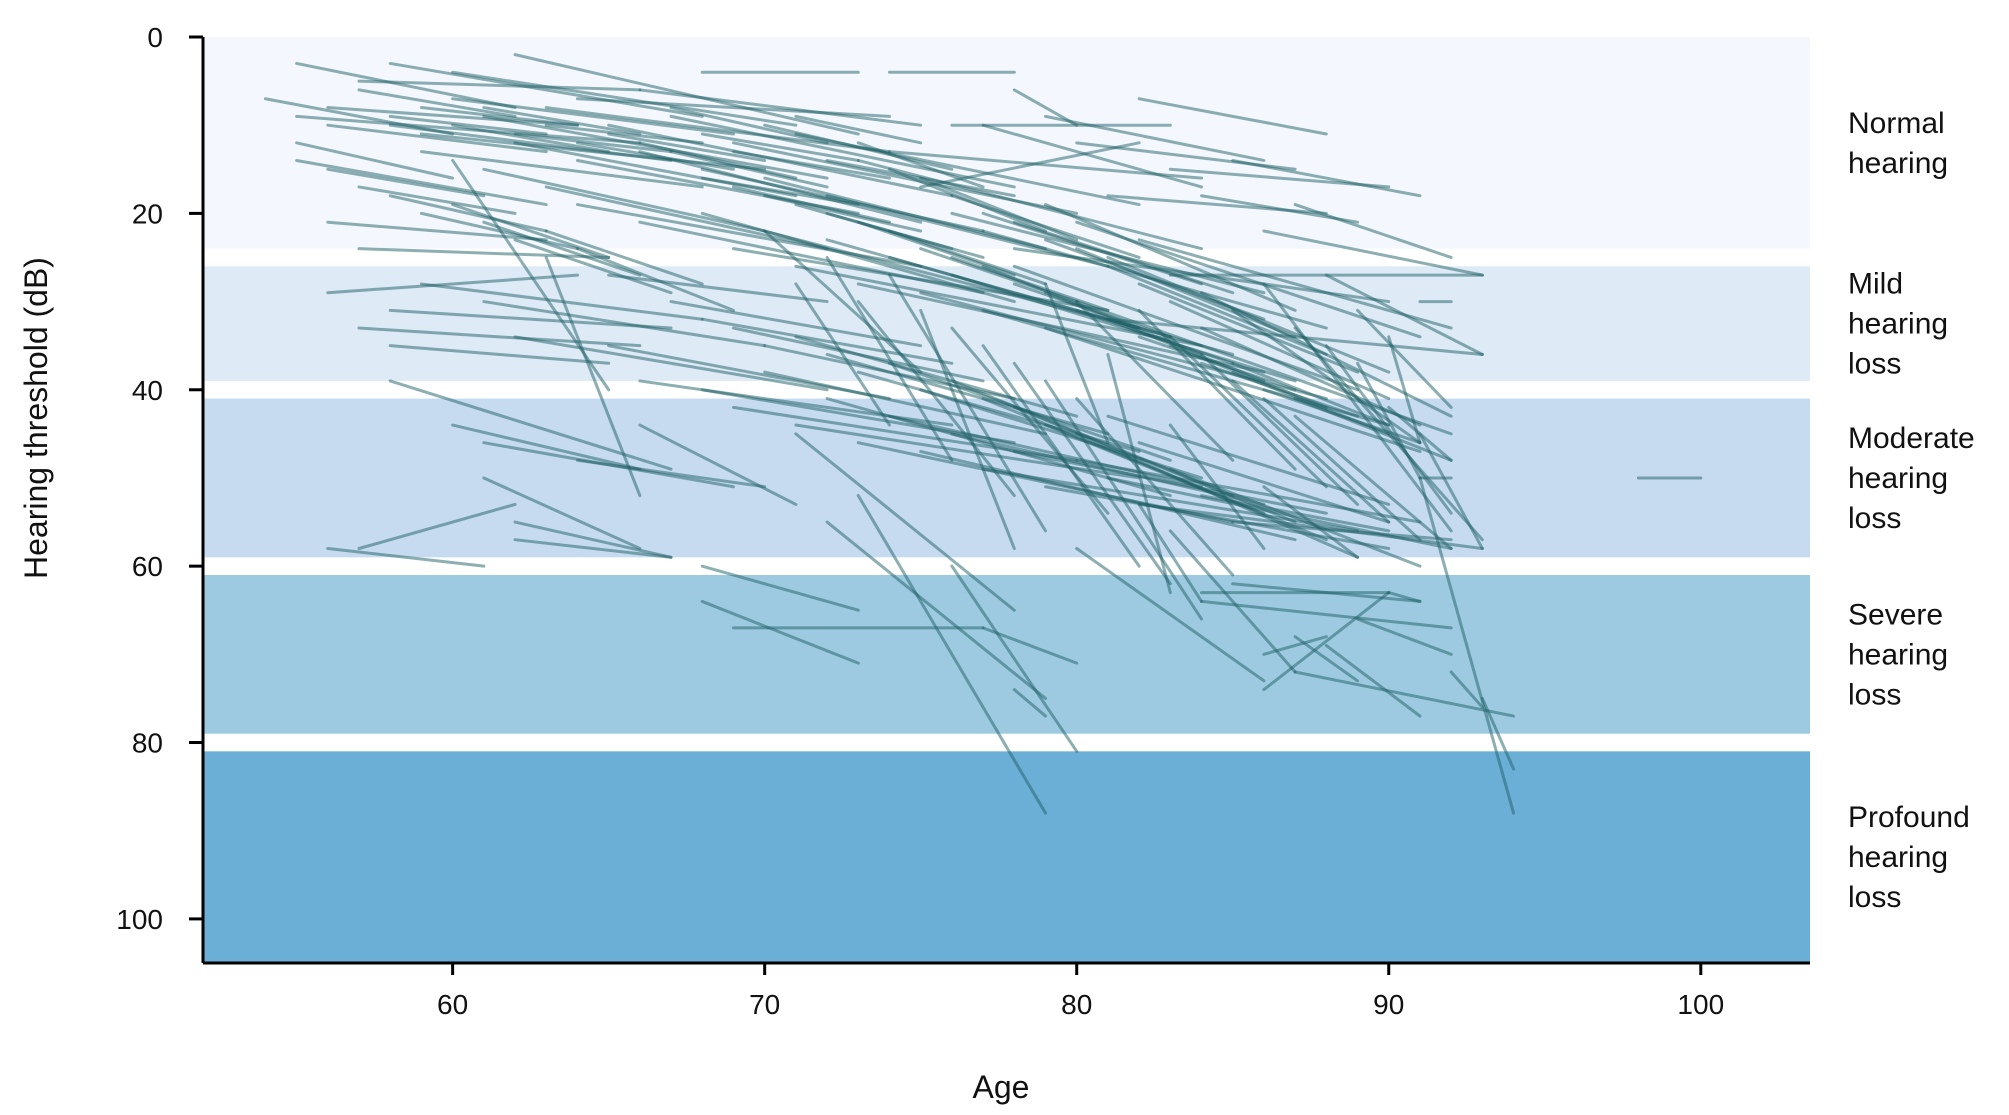 This screenshot has width=2009, height=1115. What do you see at coordinates (1898, 143) in the screenshot?
I see `band-label-0: Normal hearing` at bounding box center [1898, 143].